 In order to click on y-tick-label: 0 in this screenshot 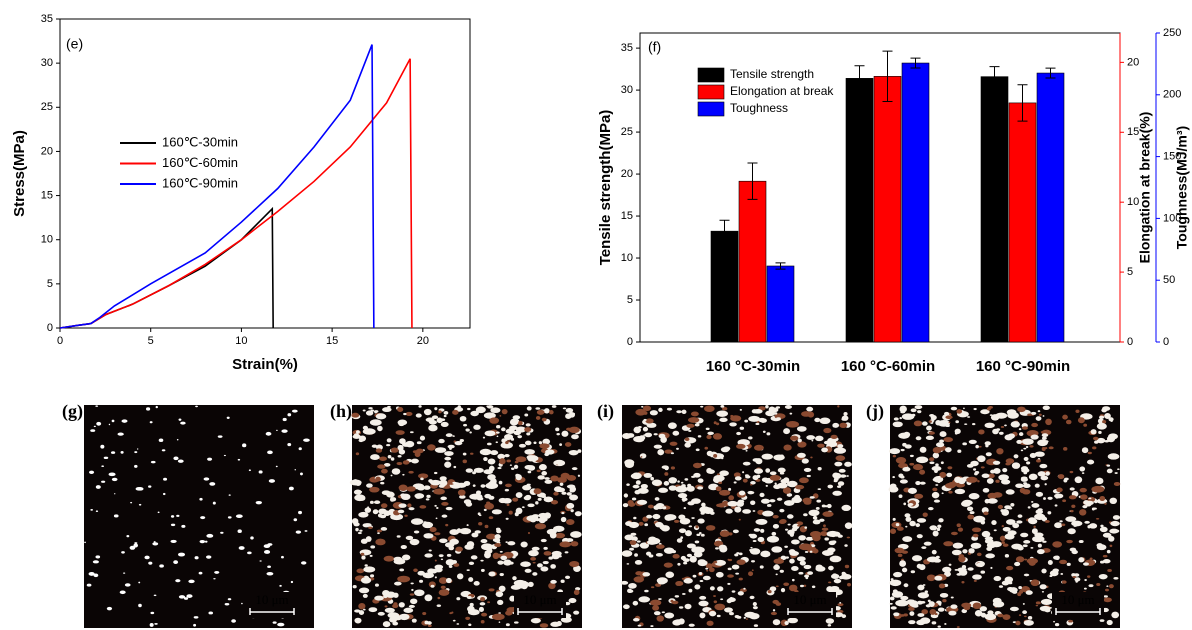, I will do `click(1130, 342)`.